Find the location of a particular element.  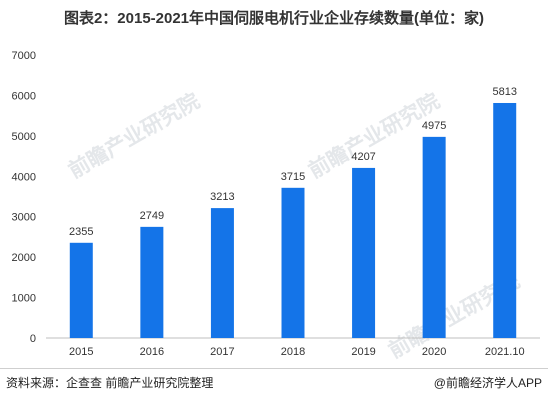

y-tick-label: 4000 is located at coordinates (24, 177).